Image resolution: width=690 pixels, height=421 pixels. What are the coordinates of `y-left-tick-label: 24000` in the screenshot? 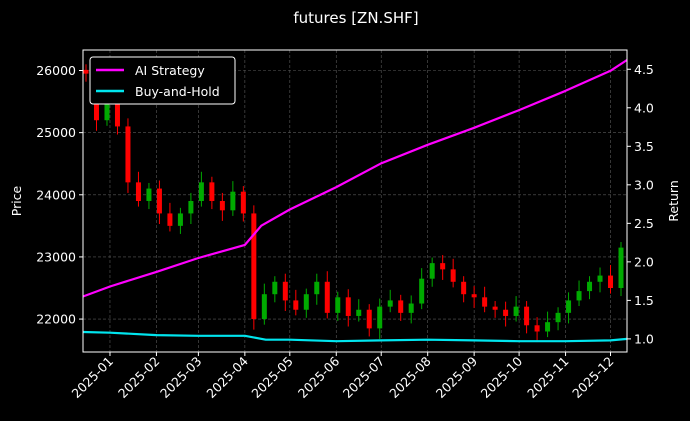 It's located at (56, 194).